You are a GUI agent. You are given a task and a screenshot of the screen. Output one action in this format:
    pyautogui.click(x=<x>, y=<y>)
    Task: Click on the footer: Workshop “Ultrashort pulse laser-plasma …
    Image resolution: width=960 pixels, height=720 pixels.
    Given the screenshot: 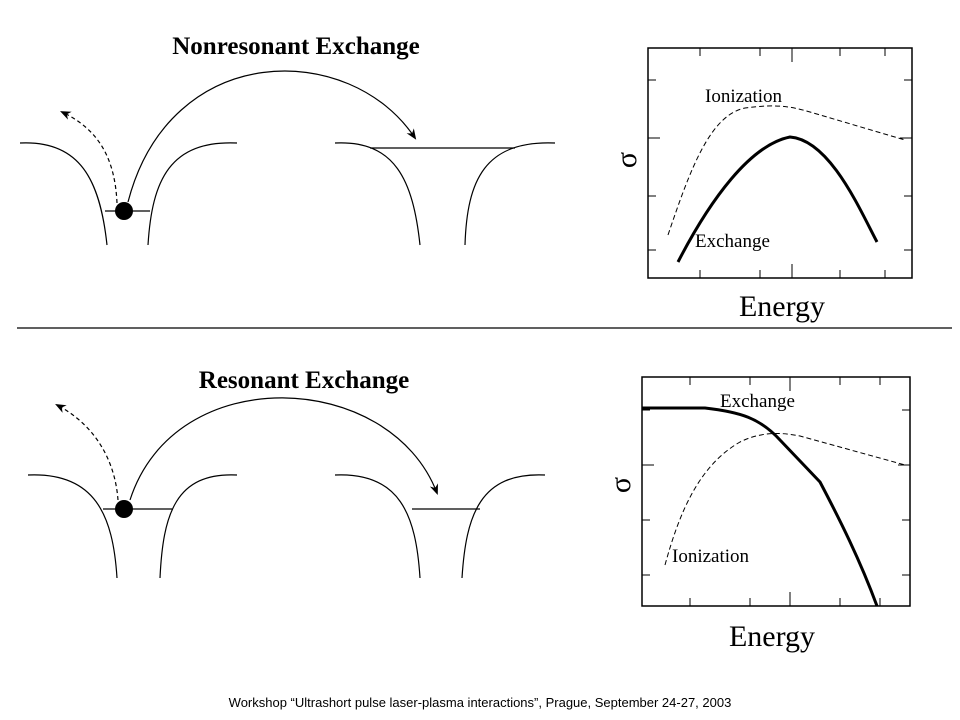 What is the action you would take?
    pyautogui.click(x=480, y=702)
    